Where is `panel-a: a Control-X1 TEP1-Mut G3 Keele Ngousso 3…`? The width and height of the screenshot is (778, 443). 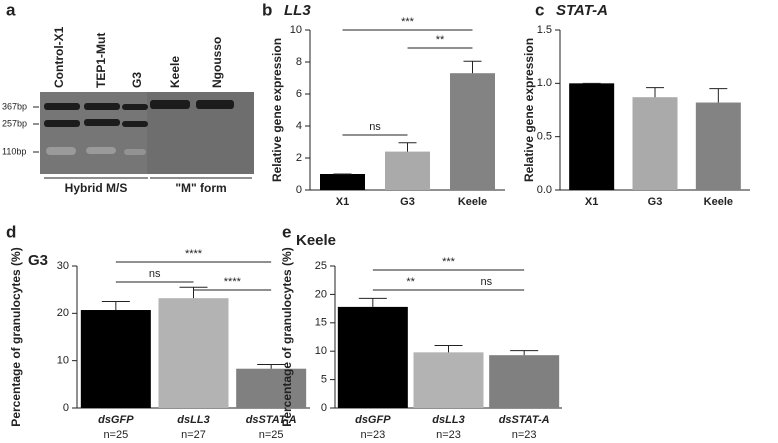
panel-a: a Control-X1 TEP1-Mut G3 Keele Ngousso 3… is located at coordinates (128, 97).